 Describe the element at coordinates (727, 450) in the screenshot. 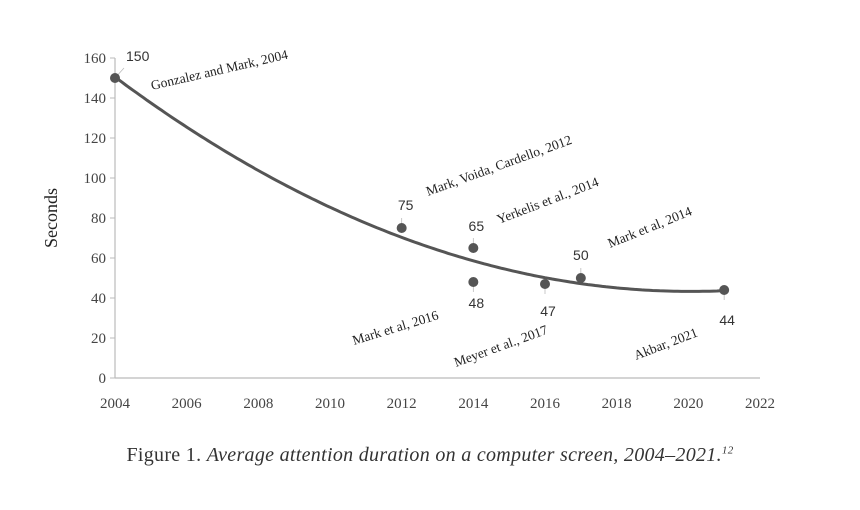

I see `caption-footnote: 12` at that location.